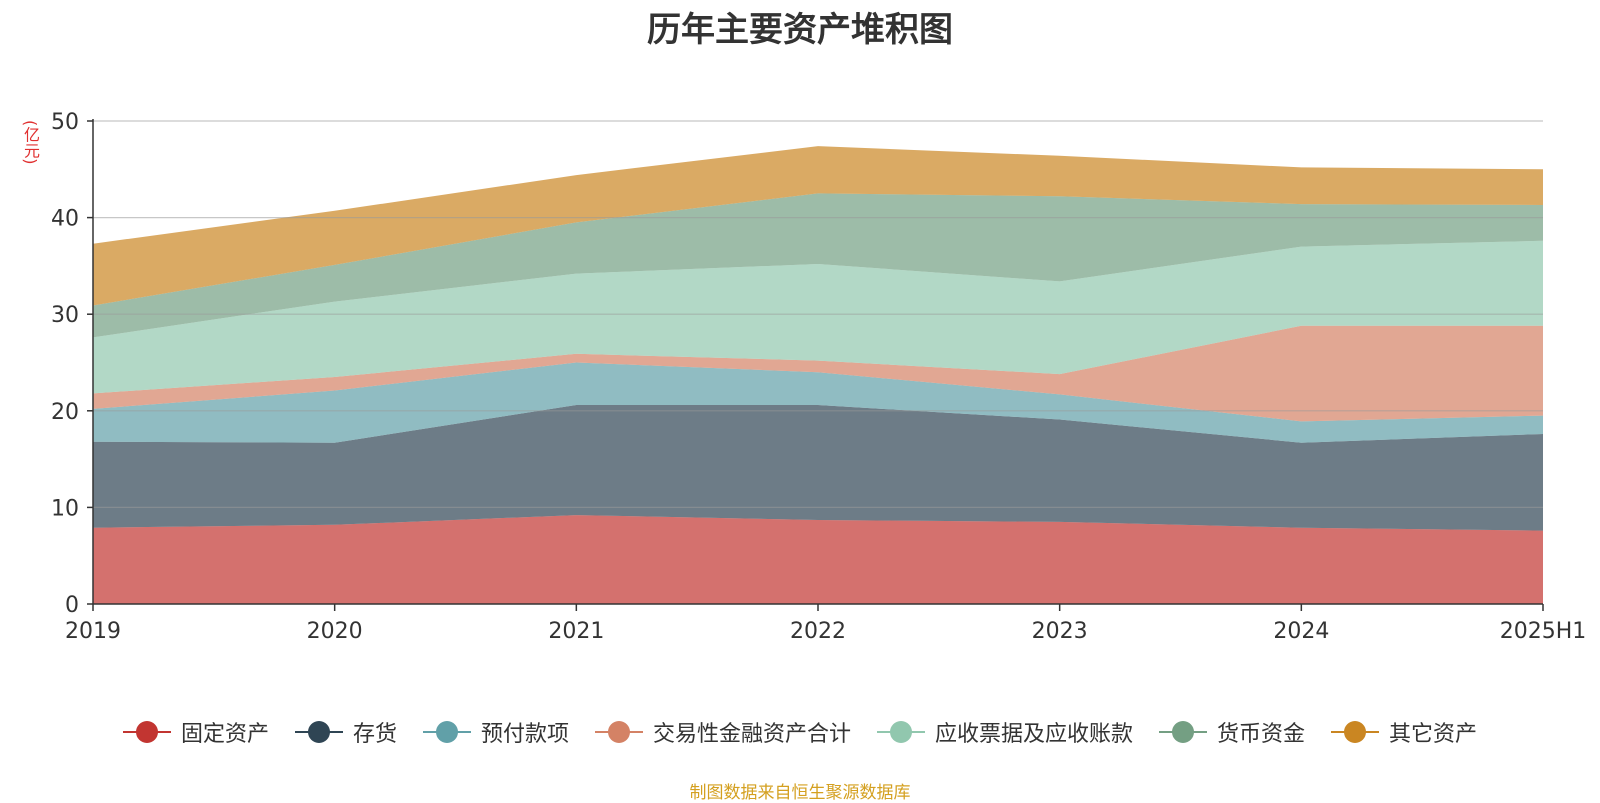 This screenshot has width=1600, height=803. What do you see at coordinates (335, 631) in the screenshot?
I see `x-tick-label-2020: 2020` at bounding box center [335, 631].